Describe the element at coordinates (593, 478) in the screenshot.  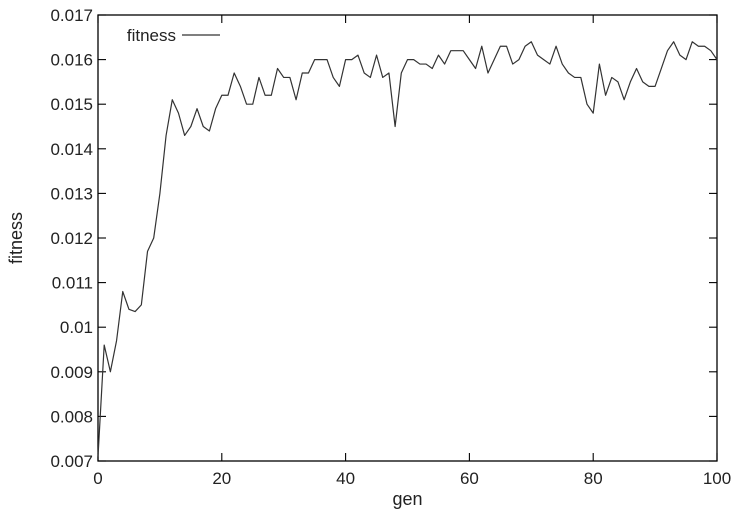
I see `x-tick-label: 80` at that location.